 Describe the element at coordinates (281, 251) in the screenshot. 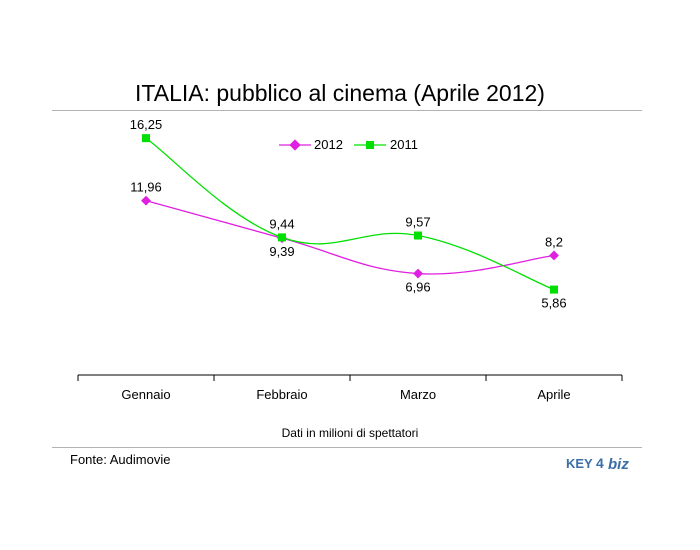

I see `data-label-2012: 9,39` at that location.